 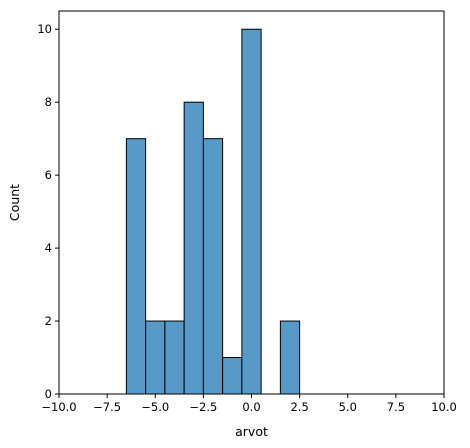 What do you see at coordinates (48, 248) in the screenshot?
I see `y-tick-label-2: 4` at bounding box center [48, 248].